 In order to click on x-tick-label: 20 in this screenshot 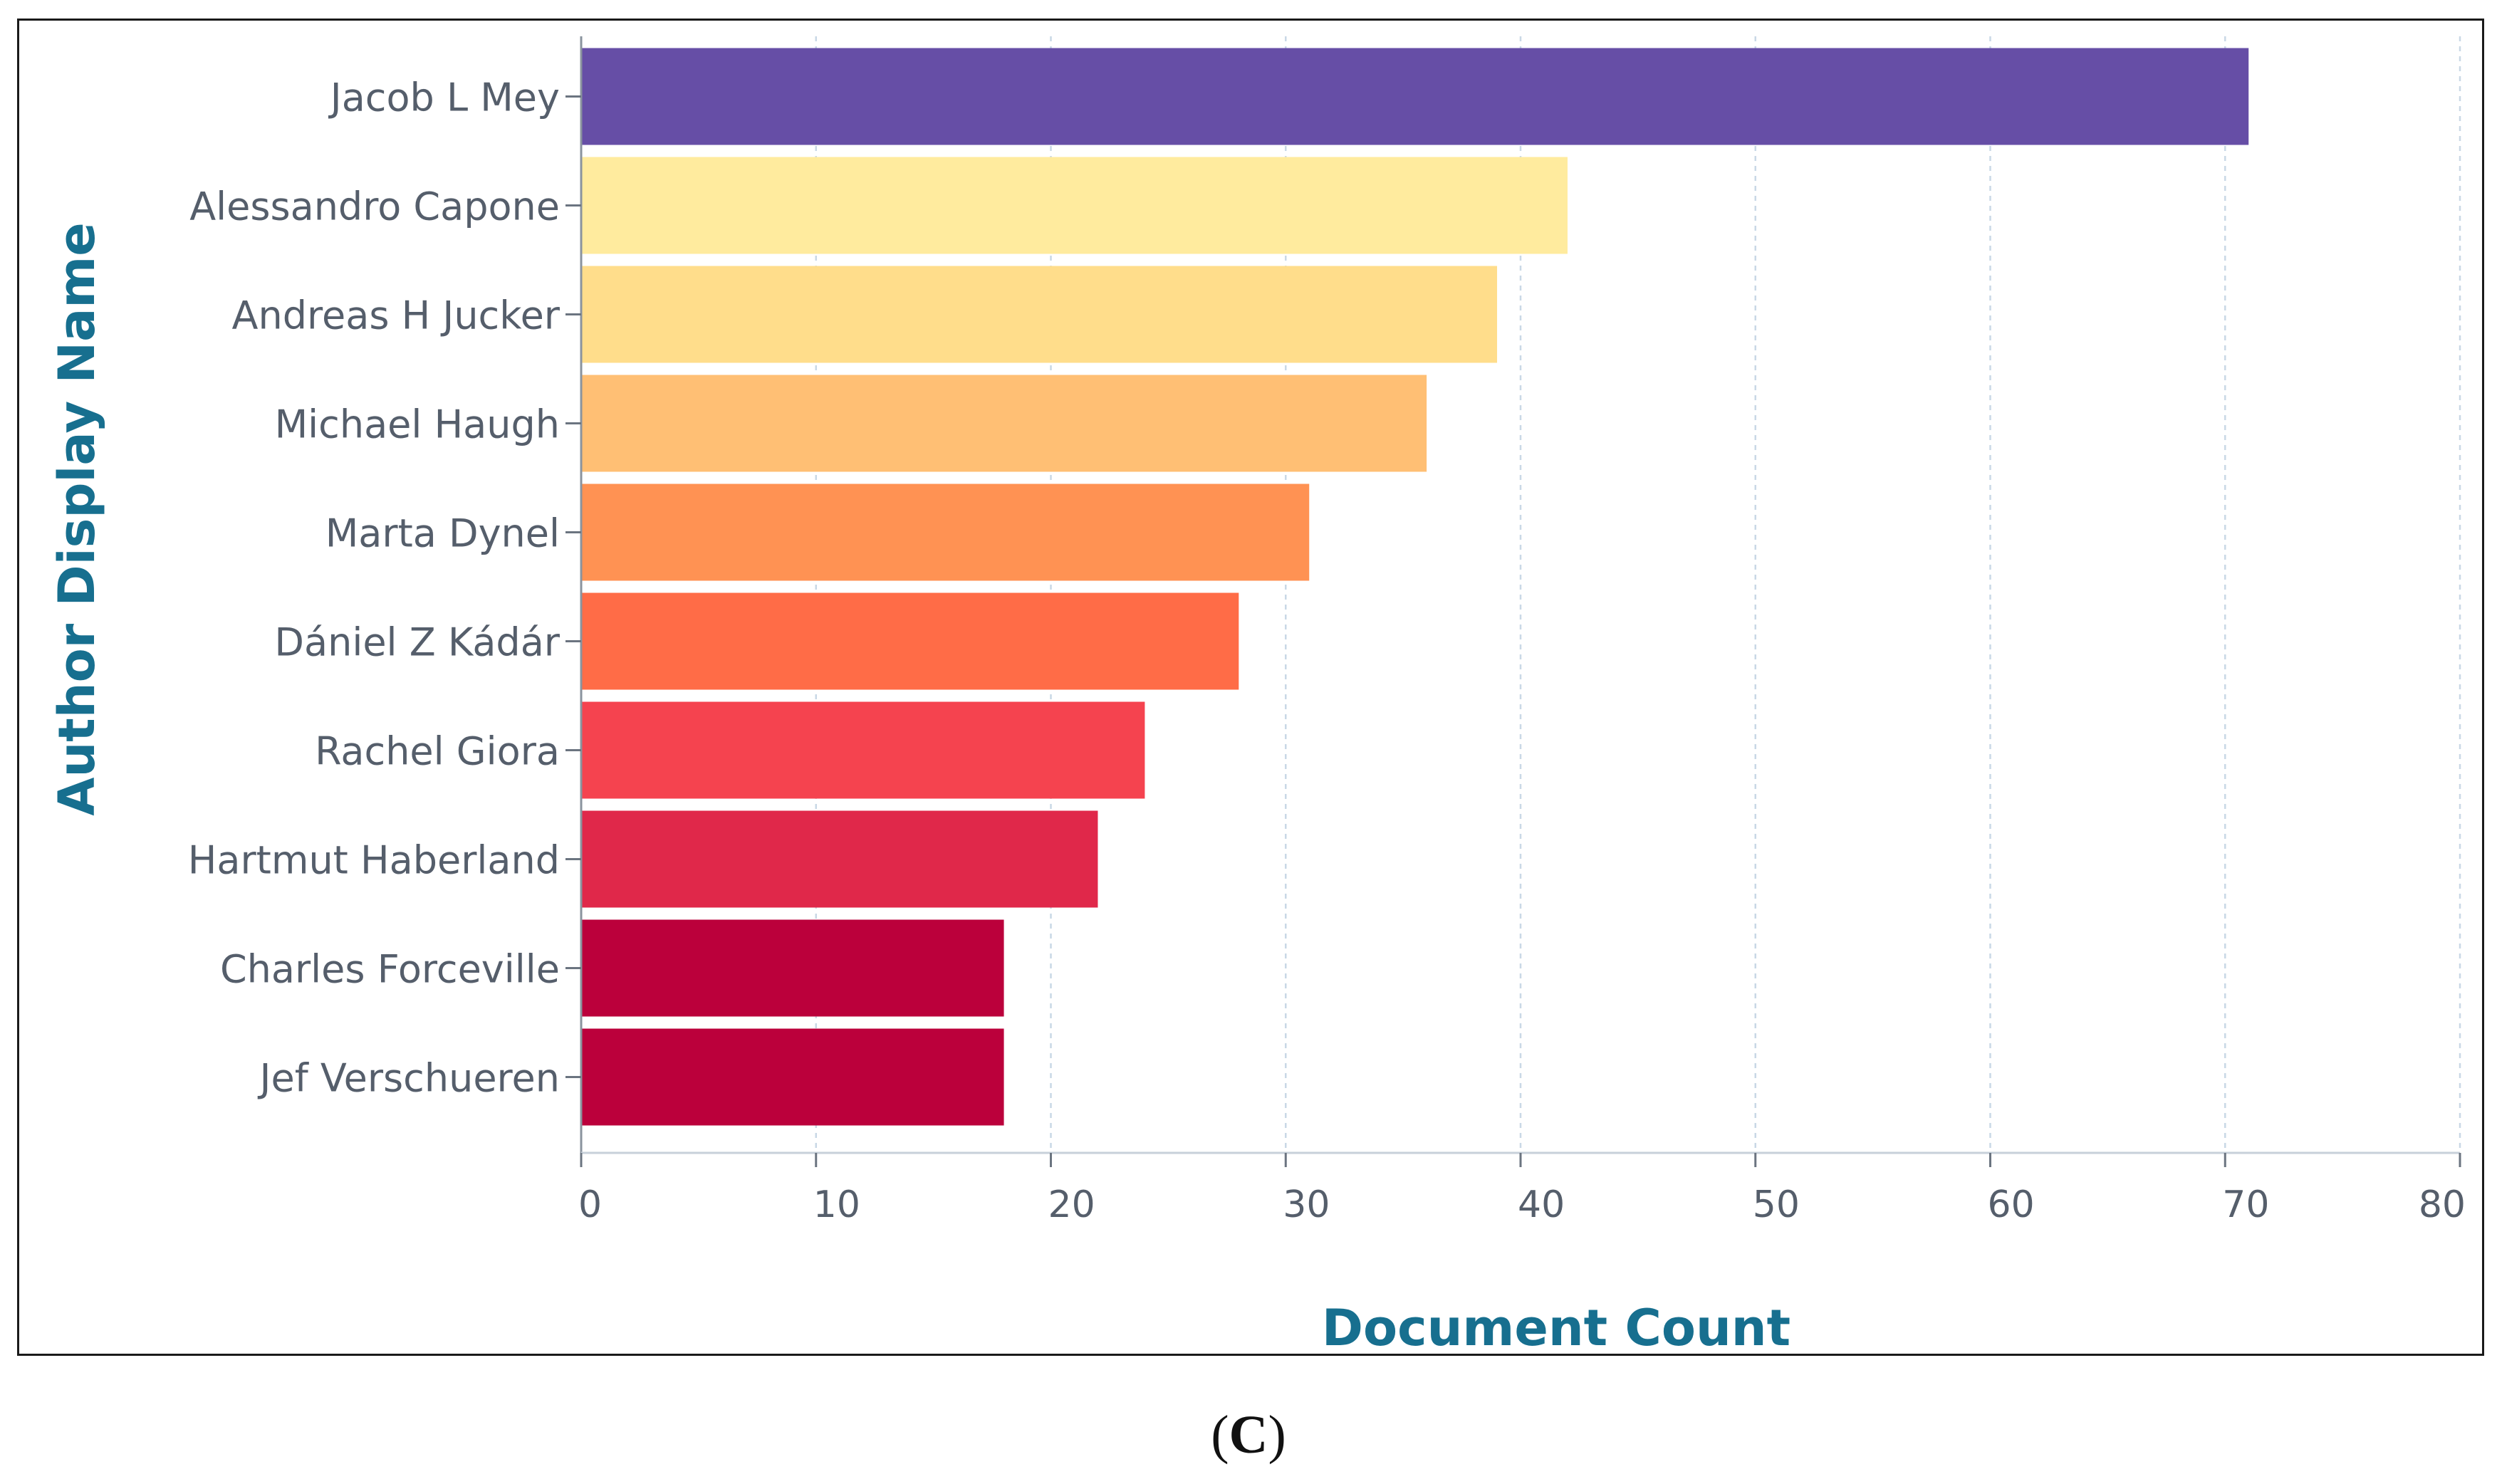, I will do `click(1071, 1204)`.